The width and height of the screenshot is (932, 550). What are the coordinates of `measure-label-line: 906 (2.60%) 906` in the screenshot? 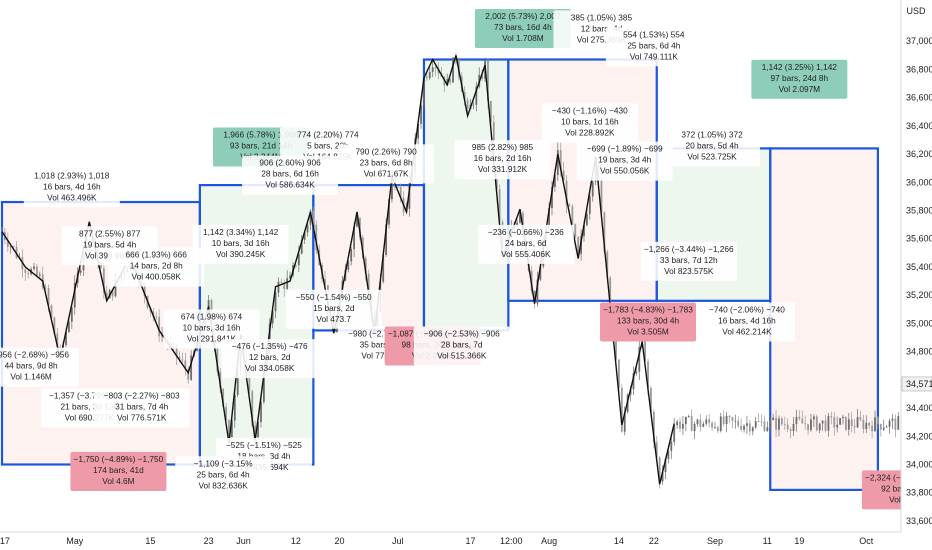 It's located at (290, 163).